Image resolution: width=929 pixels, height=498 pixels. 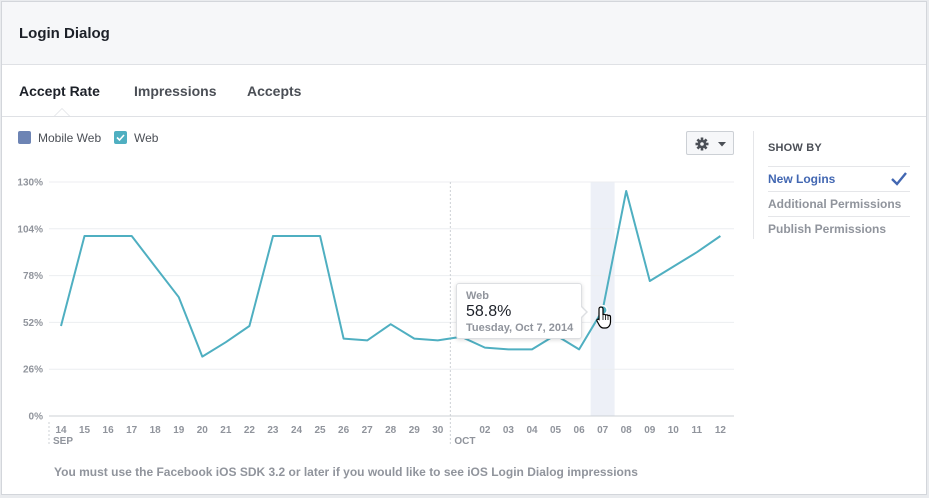 I want to click on show-by-publish-permissions-label: Publish Permissions, so click(x=827, y=229).